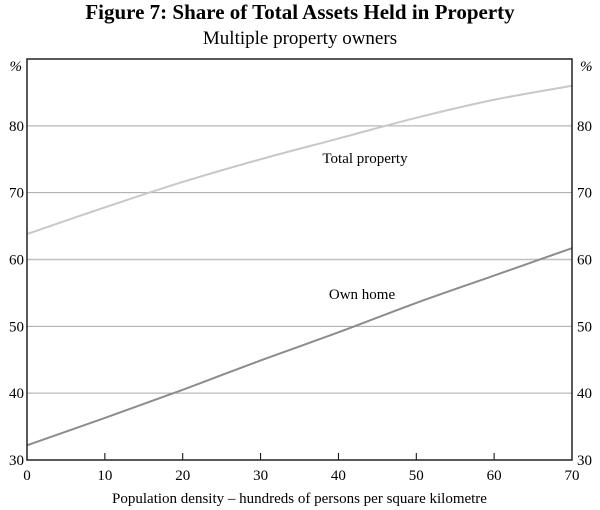  What do you see at coordinates (362, 295) in the screenshot?
I see `series-label: Own home` at bounding box center [362, 295].